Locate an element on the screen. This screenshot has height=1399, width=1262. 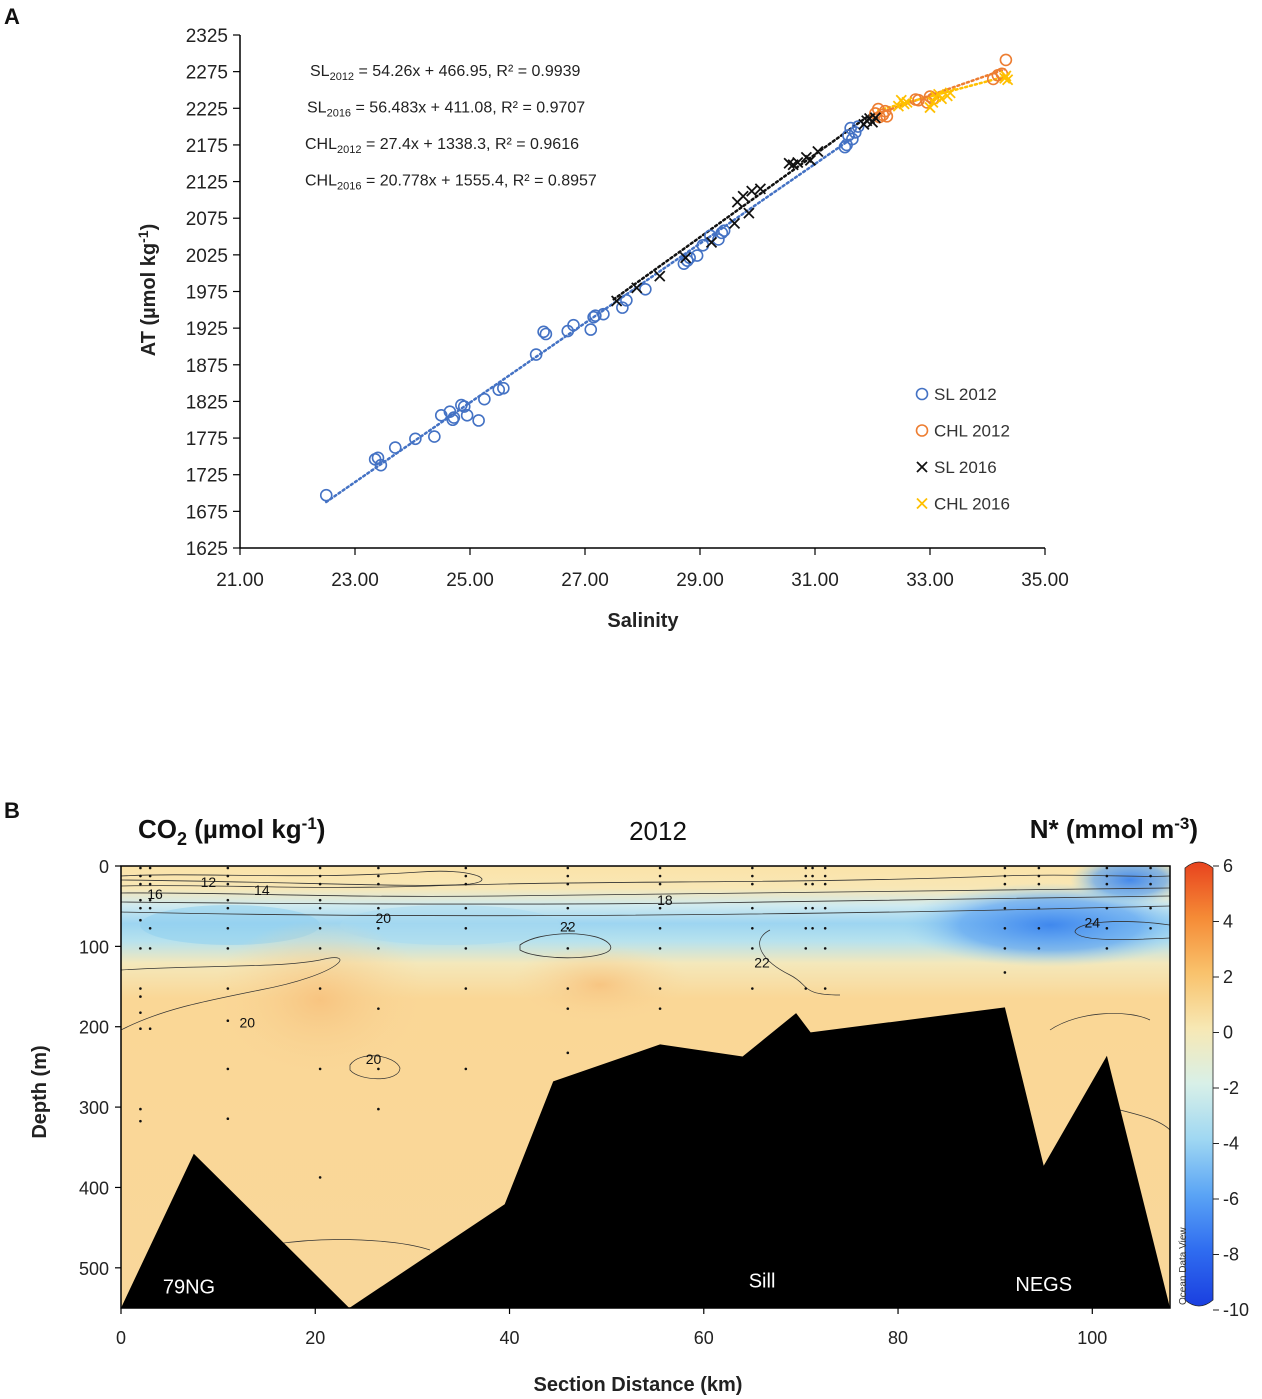
legend-label: SL 2012 is located at coordinates (965, 394).